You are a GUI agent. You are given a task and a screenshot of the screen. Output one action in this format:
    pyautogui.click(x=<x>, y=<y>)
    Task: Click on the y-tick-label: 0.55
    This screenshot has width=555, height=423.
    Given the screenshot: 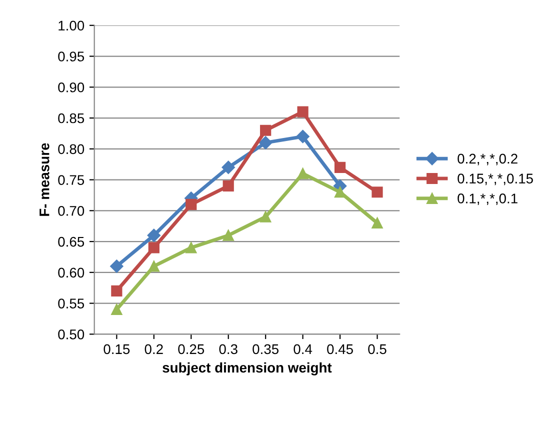 What is the action you would take?
    pyautogui.click(x=71, y=303)
    